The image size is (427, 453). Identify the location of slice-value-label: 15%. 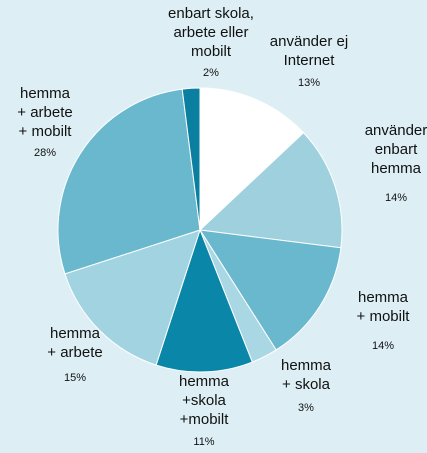
(75, 378).